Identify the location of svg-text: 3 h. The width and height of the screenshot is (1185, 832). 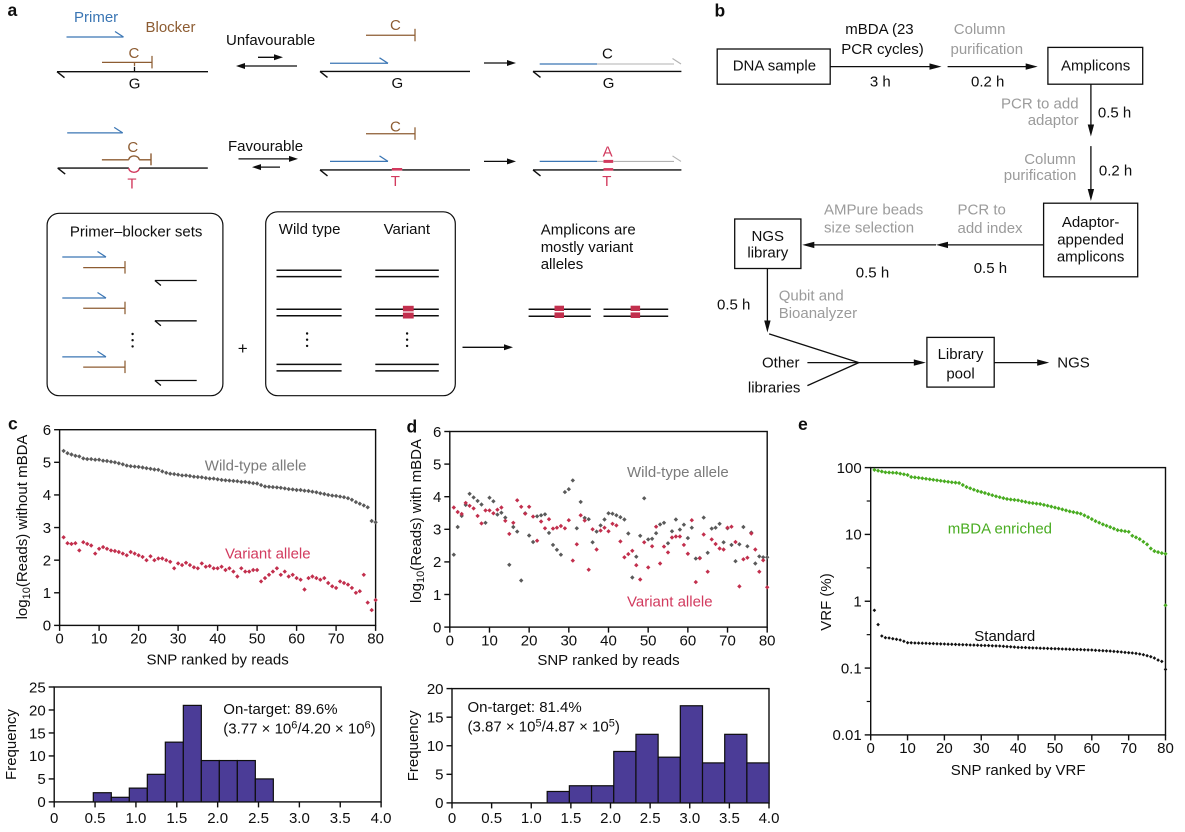
(880, 82).